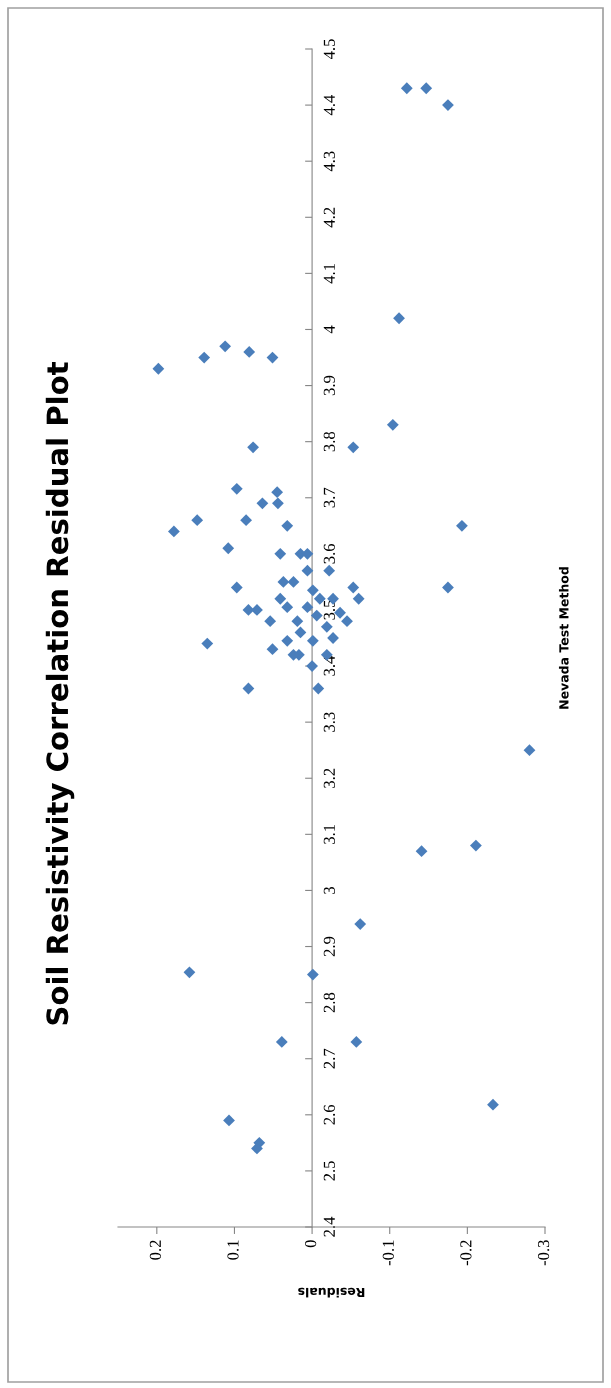 This screenshot has width=611, height=1388. Describe the element at coordinates (329, 1002) in the screenshot. I see `y-tick-label: 2.8` at that location.